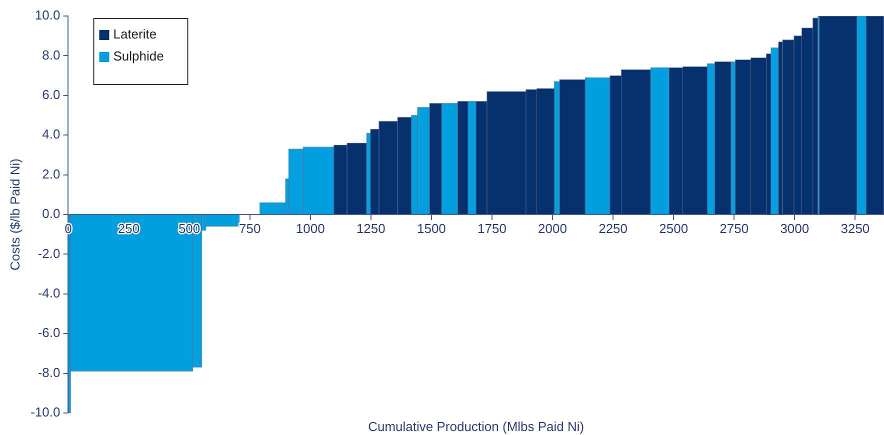 The height and width of the screenshot is (435, 884). I want to click on x-tick-label: 2500, so click(673, 228).